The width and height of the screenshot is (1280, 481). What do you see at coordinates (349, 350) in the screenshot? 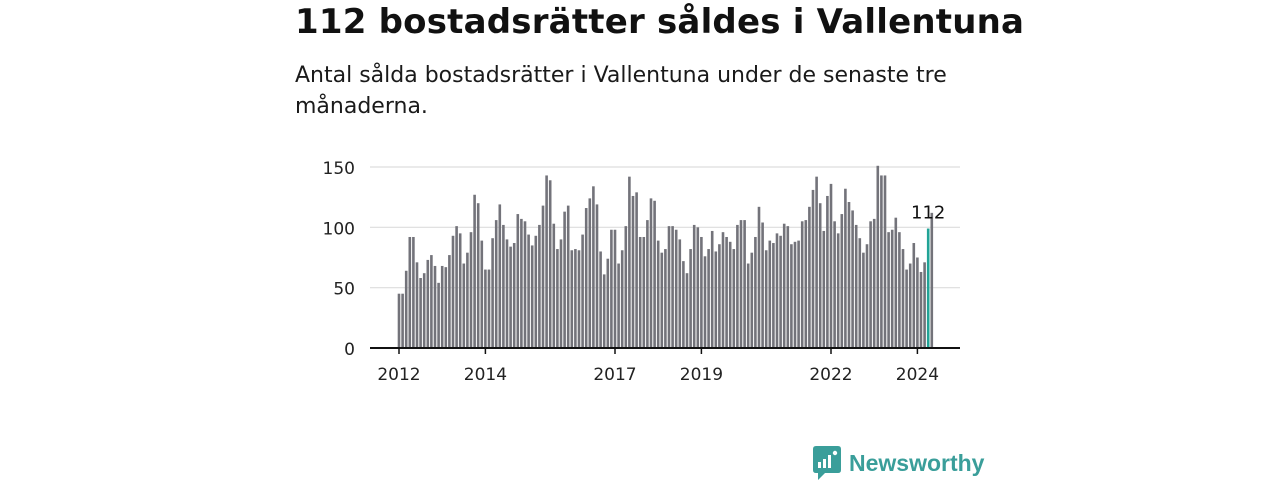
I see `y-tick-label: 0` at bounding box center [349, 350].